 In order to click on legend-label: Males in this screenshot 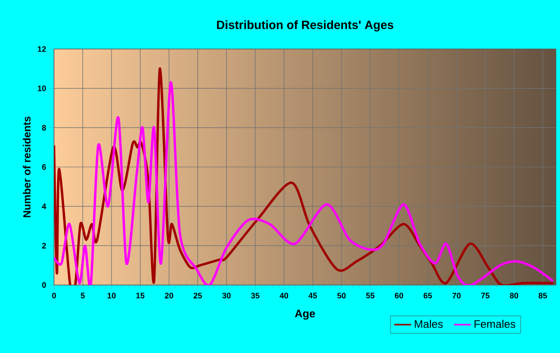, I will do `click(428, 324)`.